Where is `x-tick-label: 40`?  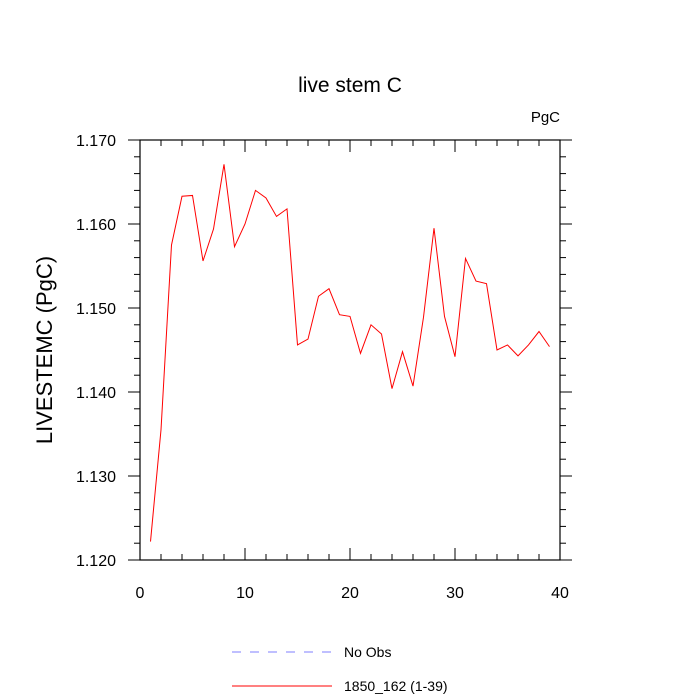 x-tick-label: 40 is located at coordinates (560, 593).